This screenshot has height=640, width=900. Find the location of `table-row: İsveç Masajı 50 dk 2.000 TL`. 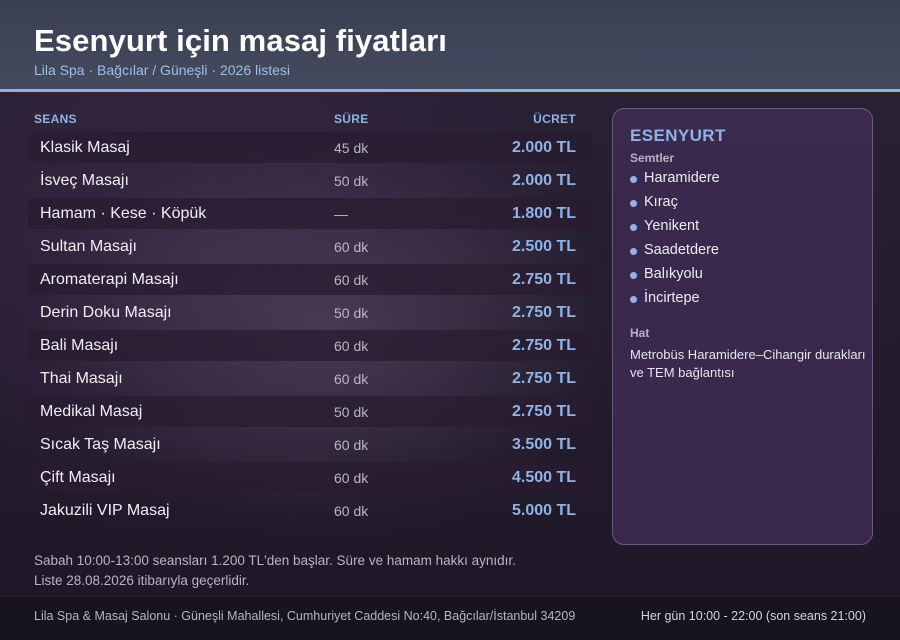

table-row: İsveç Masajı 50 dk 2.000 TL is located at coordinates (310, 180).